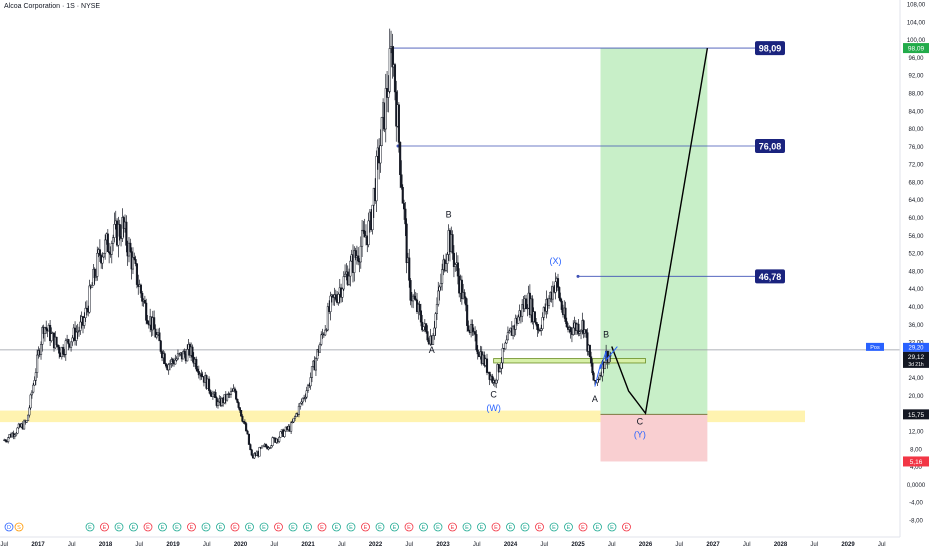 This screenshot has width=932, height=555. I want to click on wave-label-7: C, so click(640, 421).